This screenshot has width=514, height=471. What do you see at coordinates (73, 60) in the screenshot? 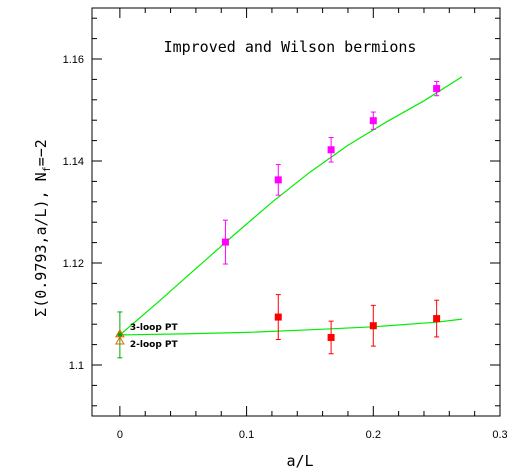
I see `y-tick-label: 1.16` at bounding box center [73, 60].